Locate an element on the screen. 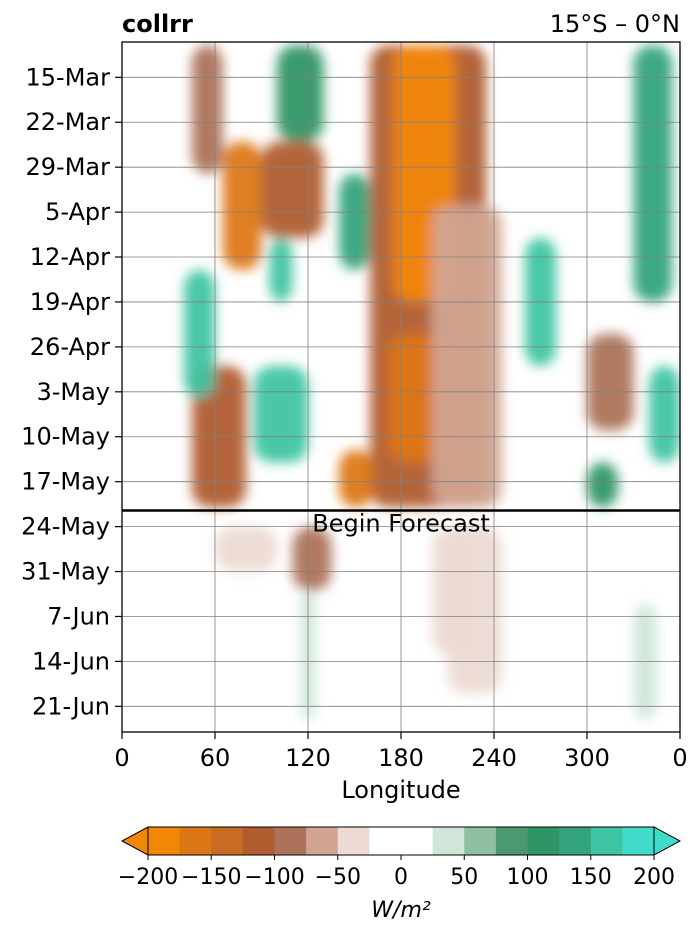  y-tick-label: 19-Apr is located at coordinates (70, 302).